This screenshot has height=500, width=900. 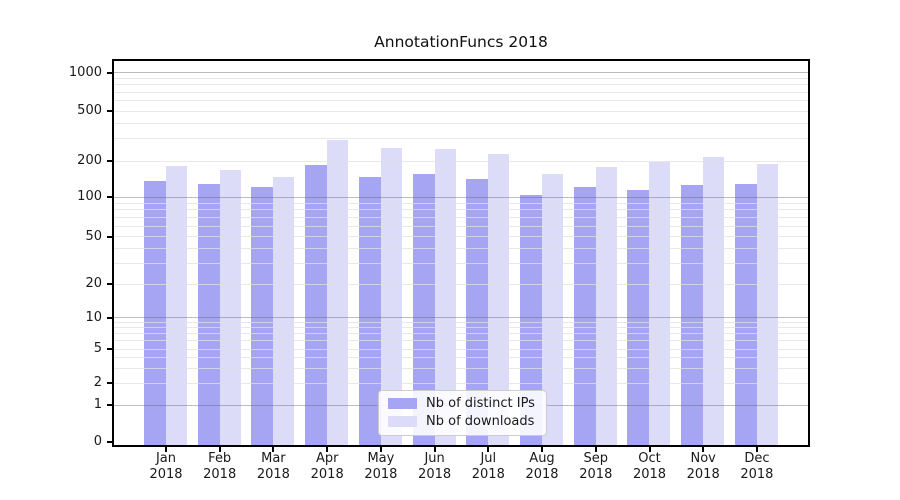 I want to click on y-tick-label-50: 50, so click(x=93, y=236).